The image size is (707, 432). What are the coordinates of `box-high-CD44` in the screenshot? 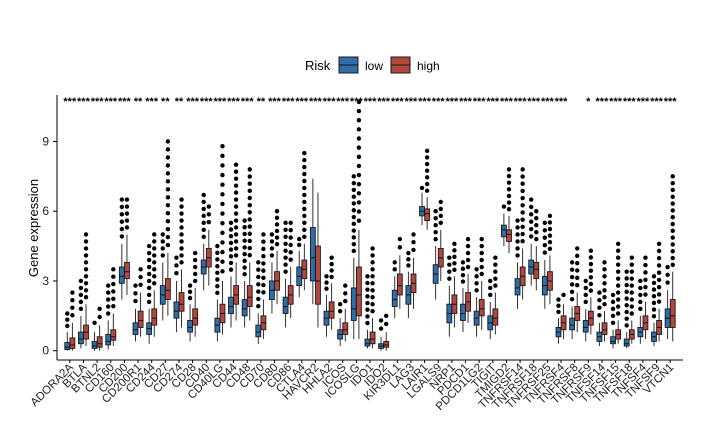 It's located at (236, 241).